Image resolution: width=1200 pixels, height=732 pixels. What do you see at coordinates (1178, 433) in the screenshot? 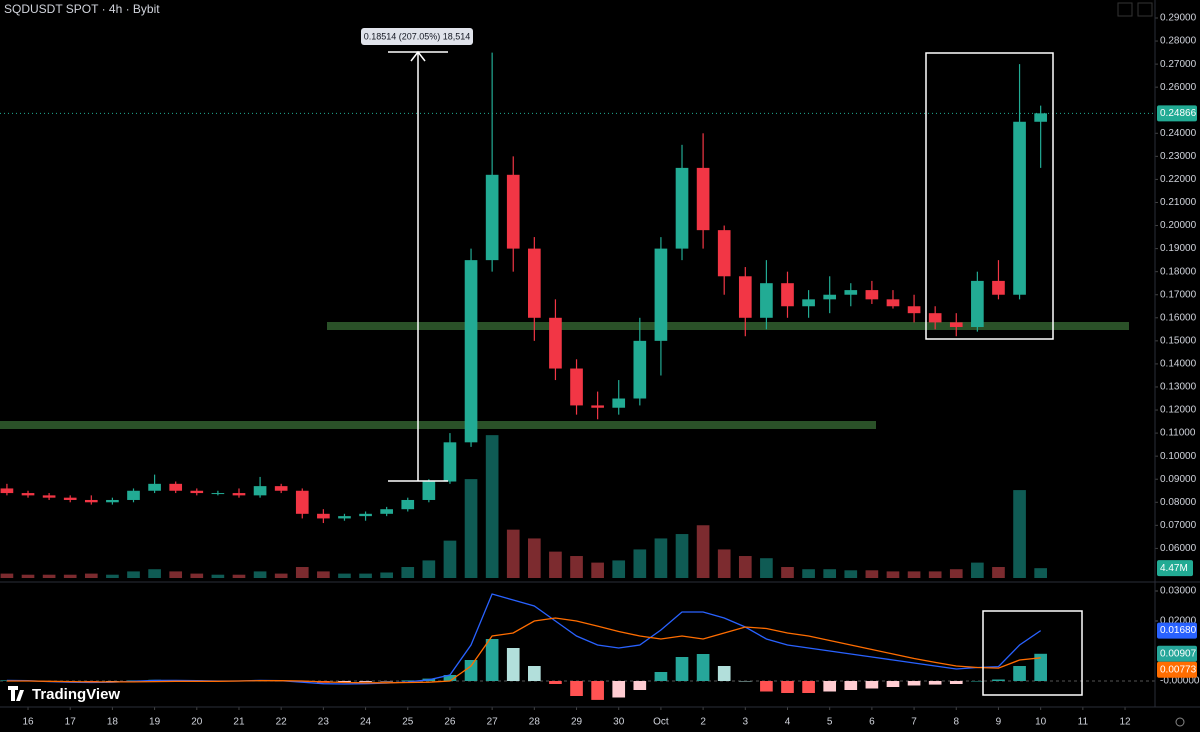
I see `y-tick-label: 0.11000` at bounding box center [1178, 433].